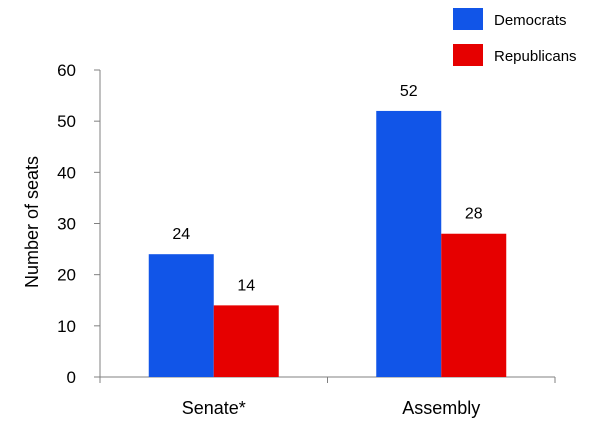 This screenshot has height=427, width=613. I want to click on y-tick-label: 10, so click(66, 326).